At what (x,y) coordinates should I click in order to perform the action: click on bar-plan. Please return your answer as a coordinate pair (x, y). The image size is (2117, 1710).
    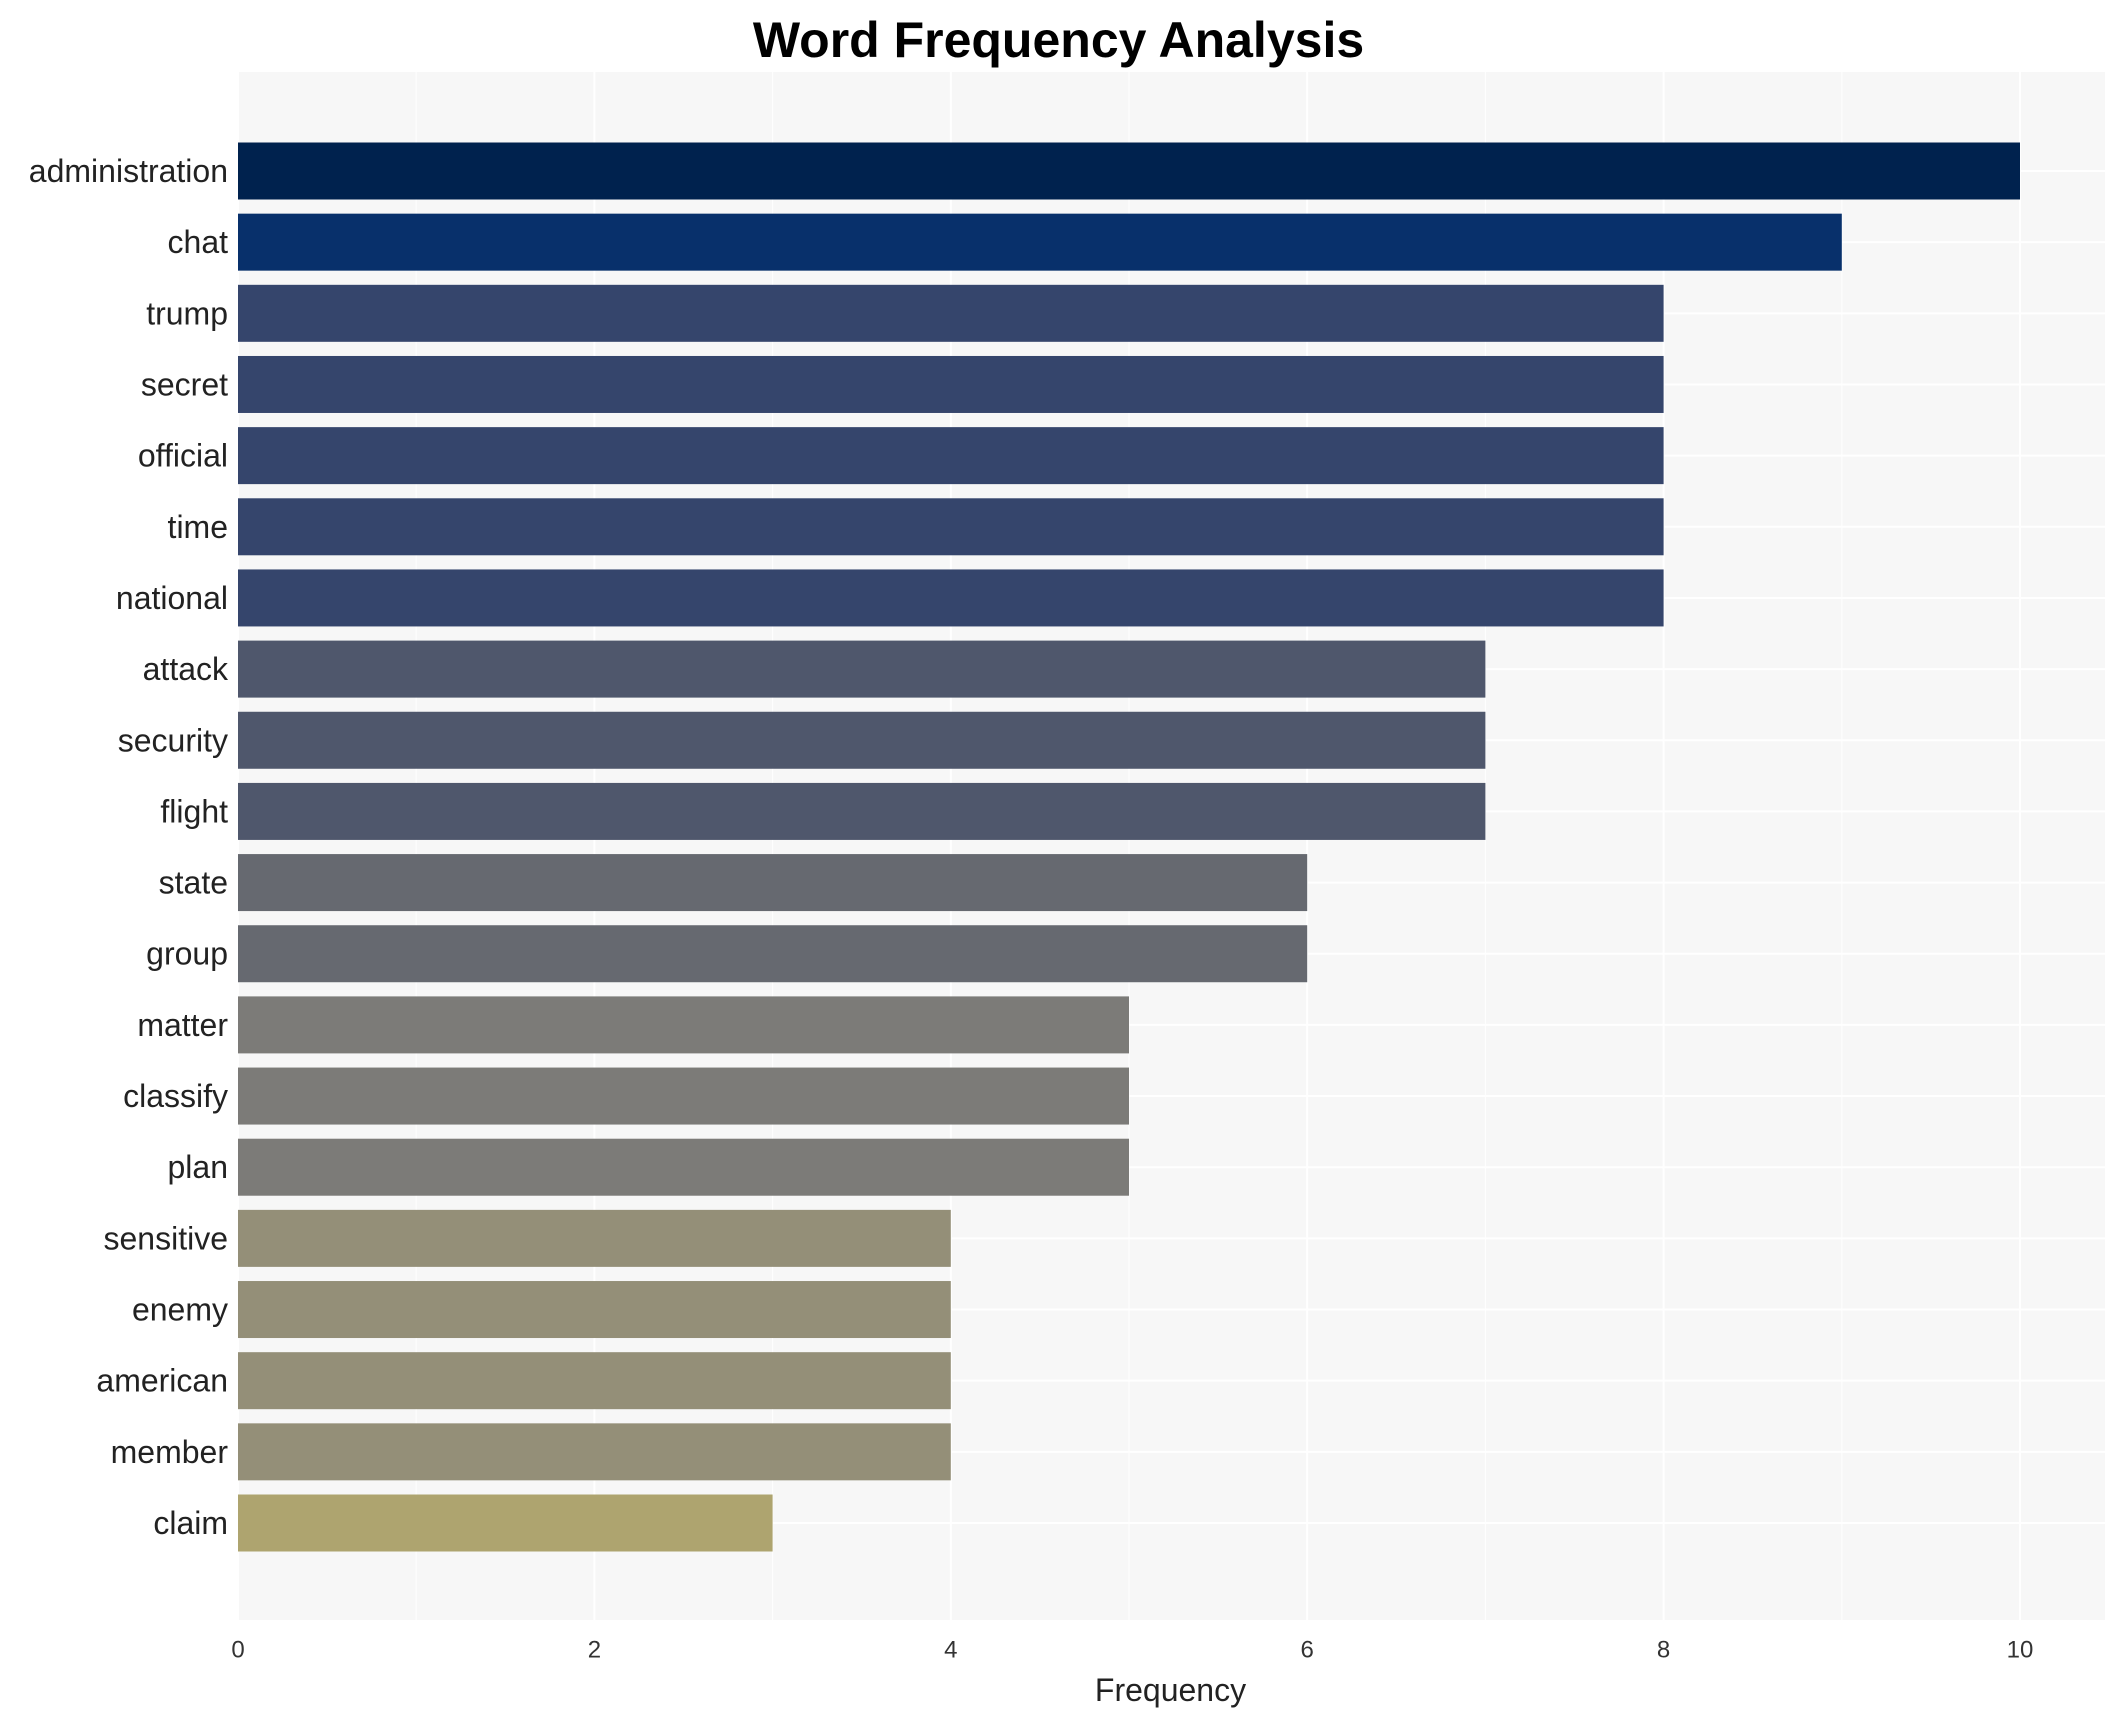
    Looking at the image, I should click on (683, 1167).